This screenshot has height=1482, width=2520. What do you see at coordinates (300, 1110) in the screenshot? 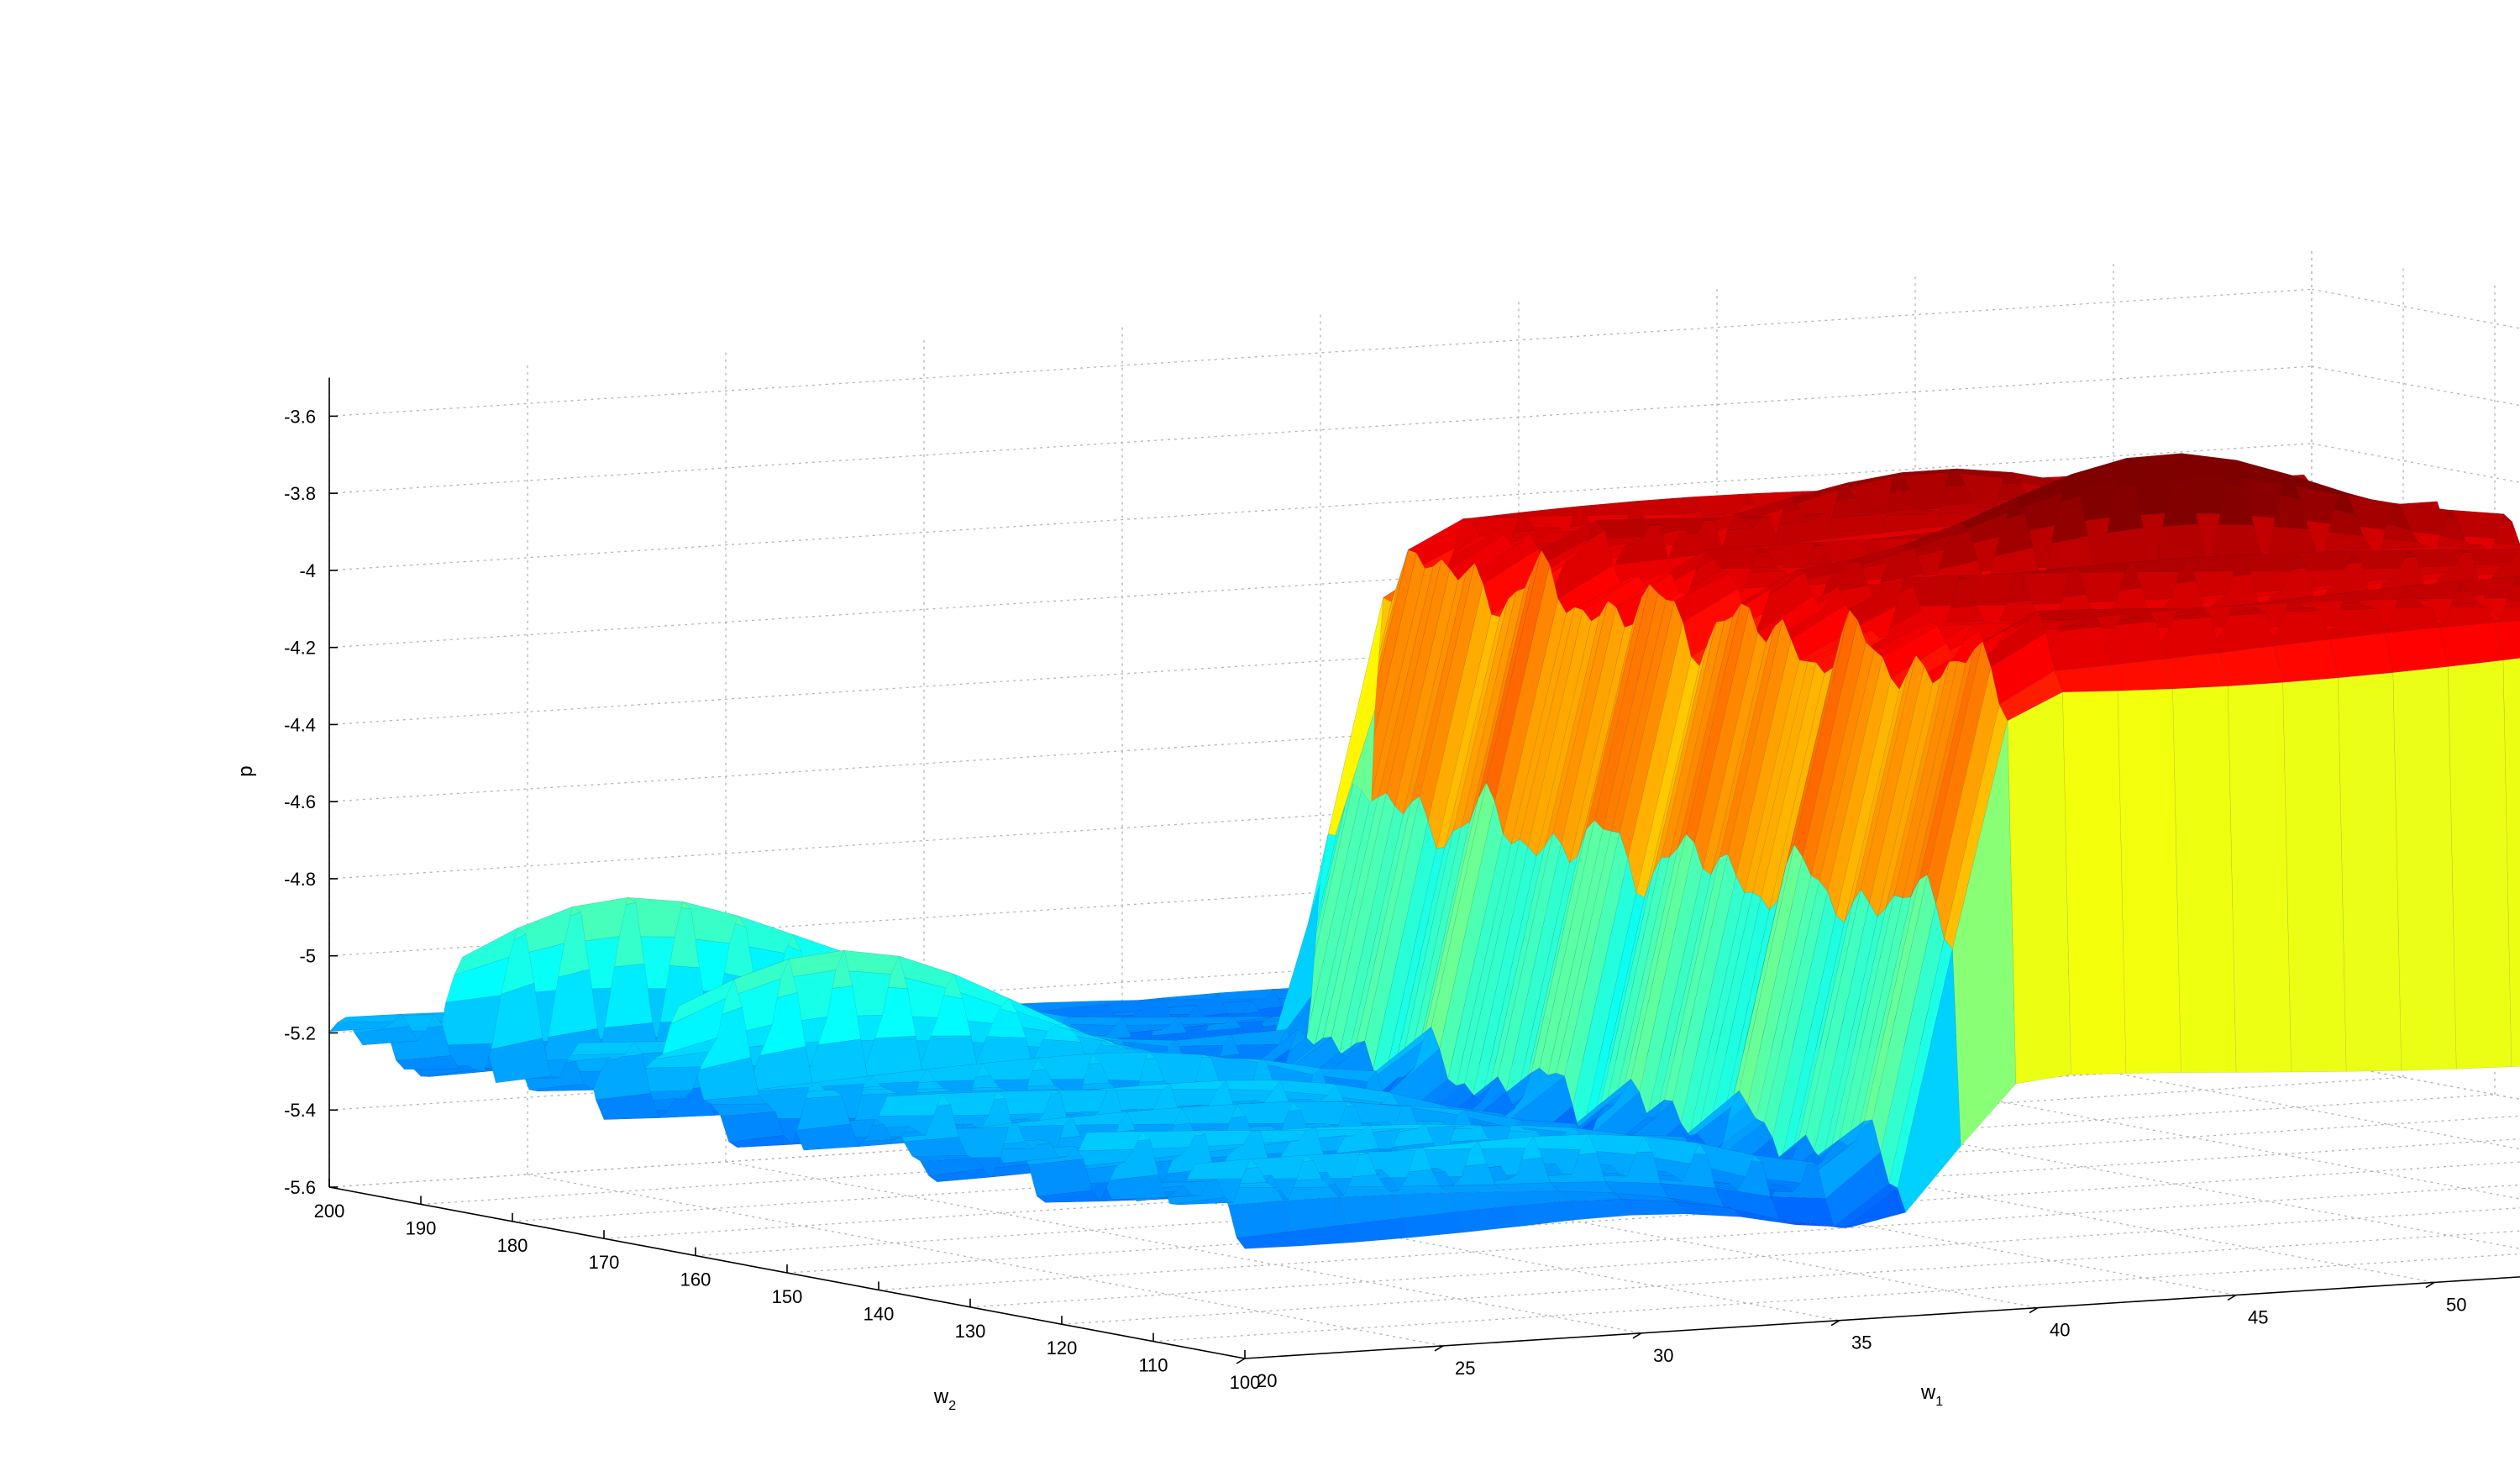
I see `z-tick-label: -5.4` at bounding box center [300, 1110].